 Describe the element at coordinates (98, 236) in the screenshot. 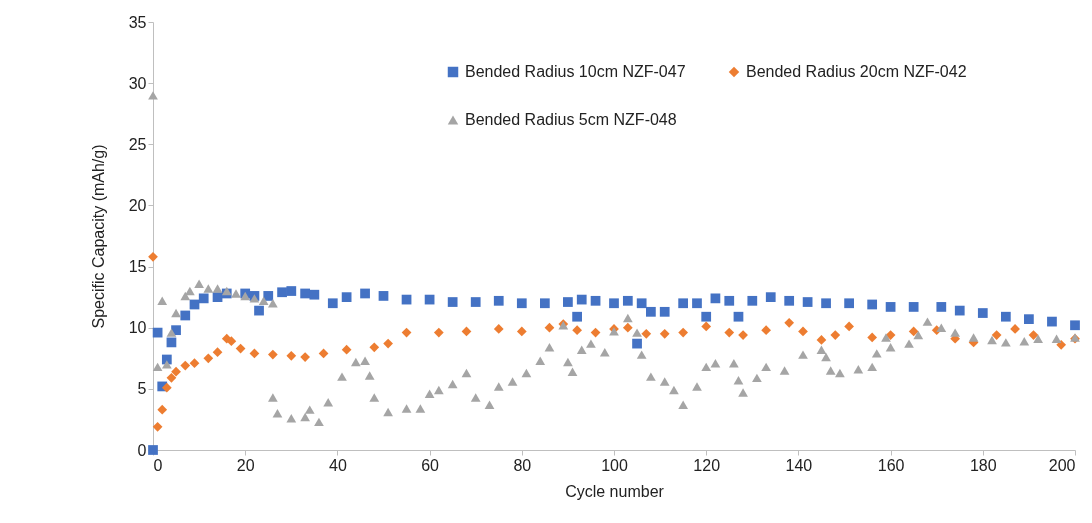

I see `y-axis-title: Specific Capacity (mAh/g)` at that location.